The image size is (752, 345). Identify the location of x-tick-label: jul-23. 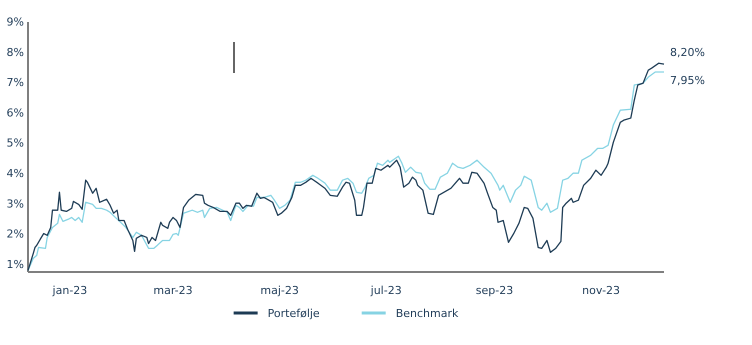
(386, 290).